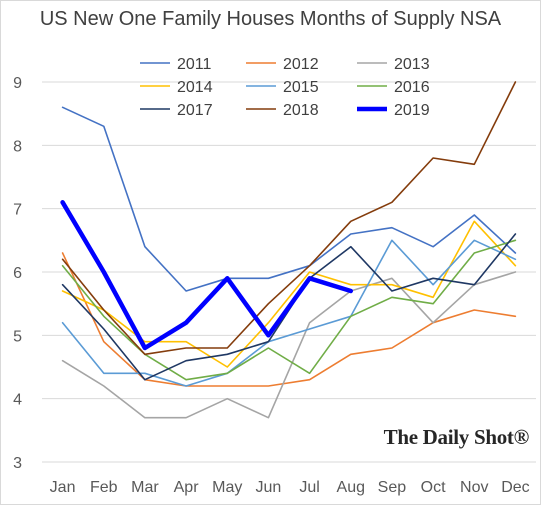 The height and width of the screenshot is (505, 541). I want to click on x-tick-label: Dec, so click(515, 487).